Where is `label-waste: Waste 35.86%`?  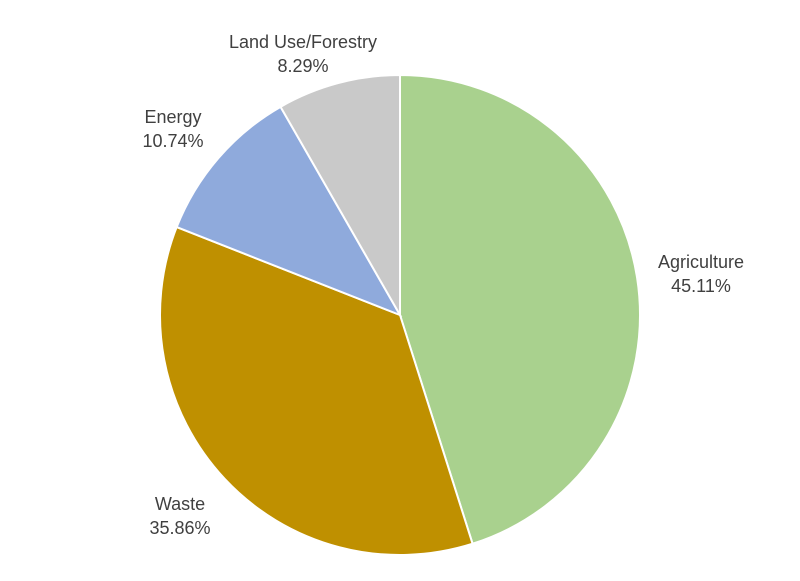
label-waste: Waste 35.86% is located at coordinates (179, 516).